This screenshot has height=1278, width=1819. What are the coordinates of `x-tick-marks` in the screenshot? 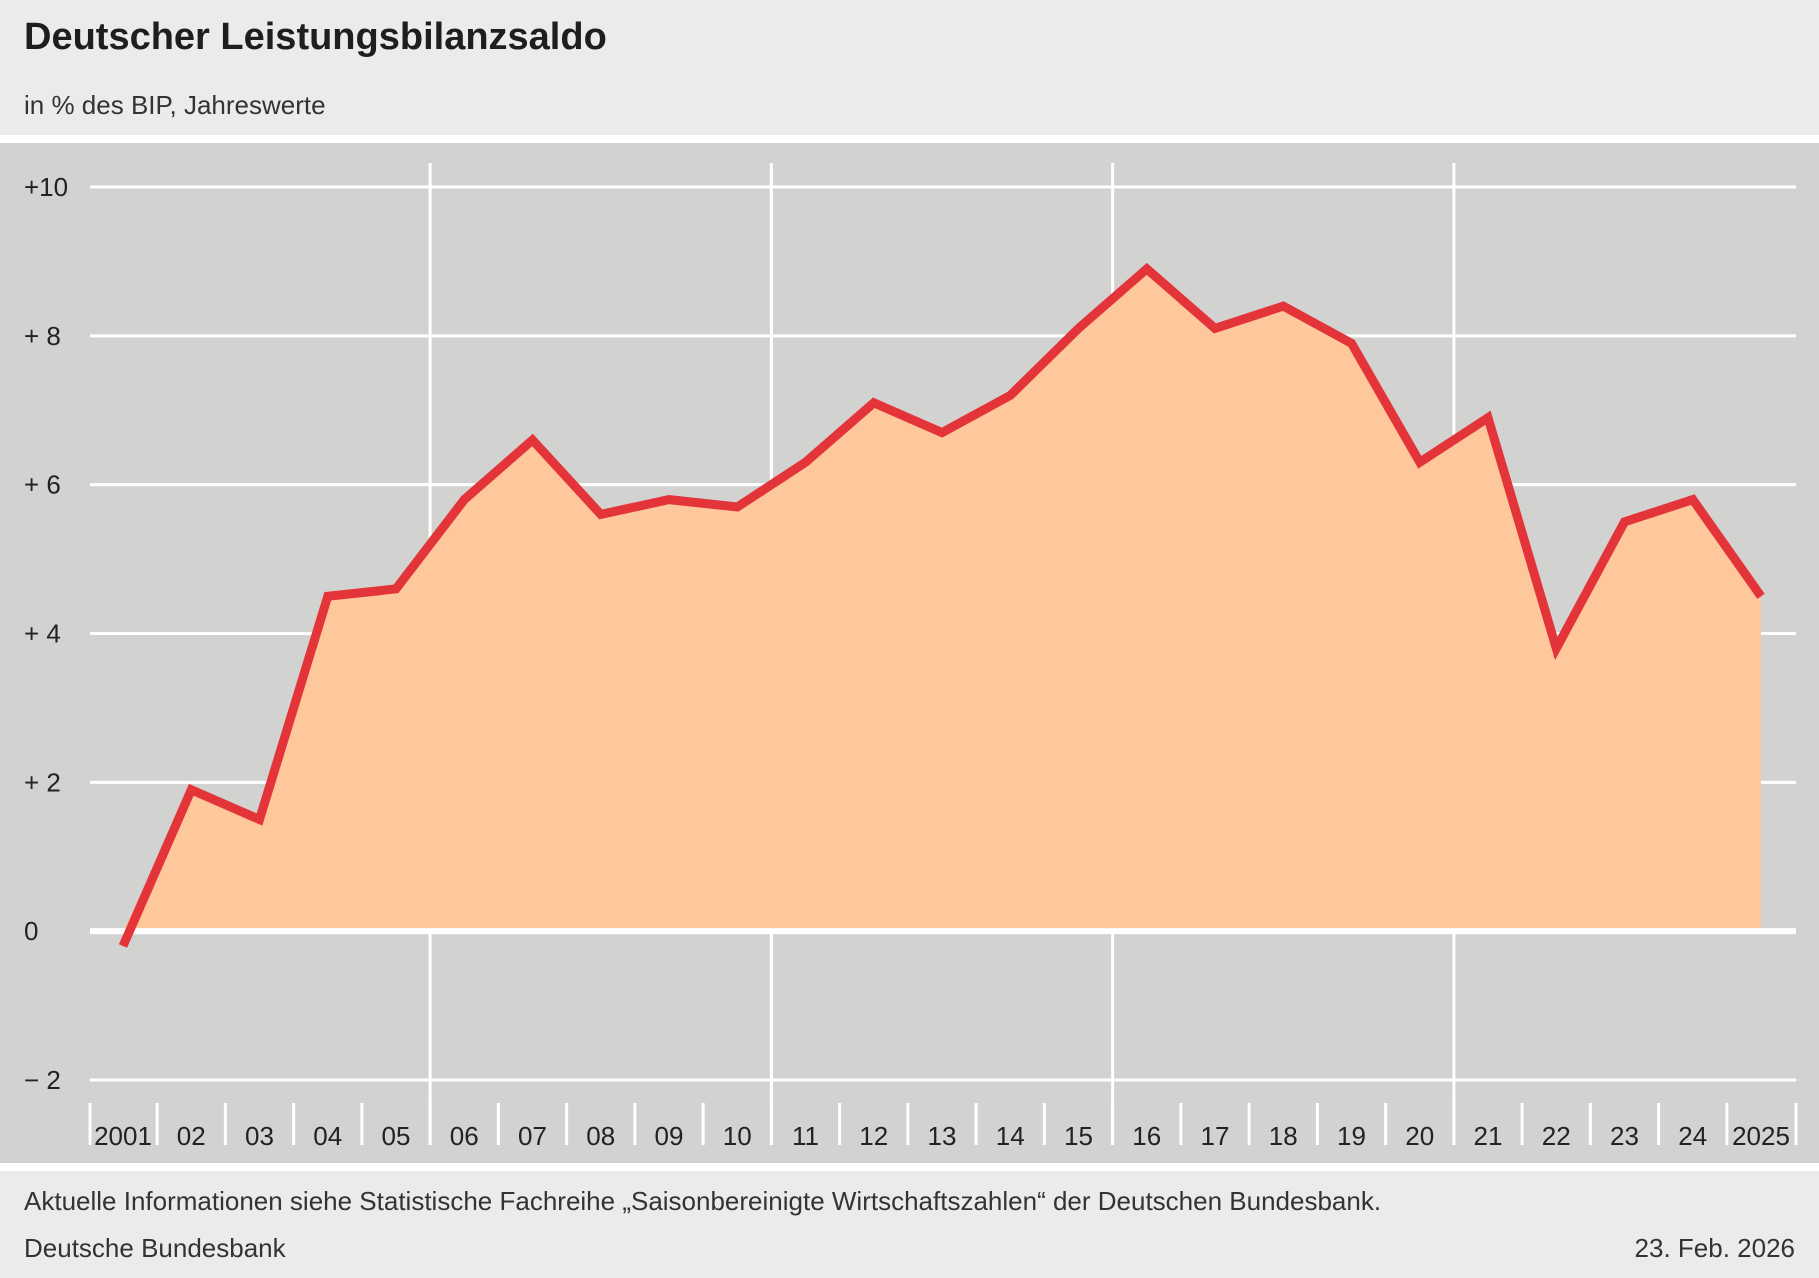 It's located at (943, 1124).